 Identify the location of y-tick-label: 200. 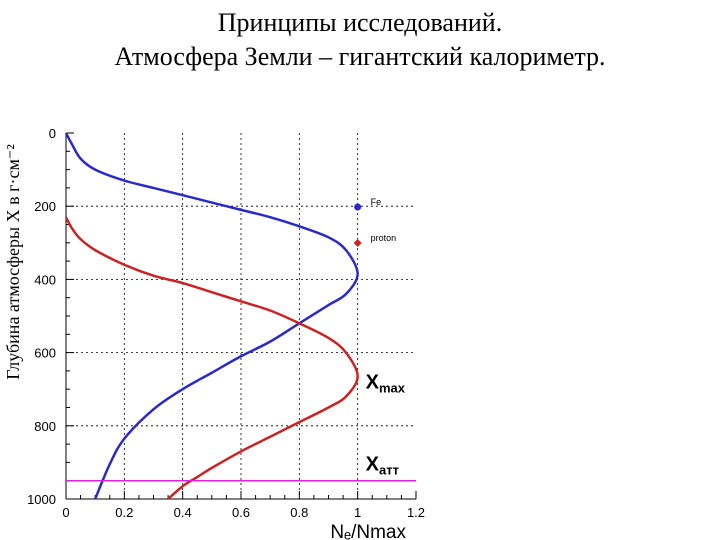
(45, 206).